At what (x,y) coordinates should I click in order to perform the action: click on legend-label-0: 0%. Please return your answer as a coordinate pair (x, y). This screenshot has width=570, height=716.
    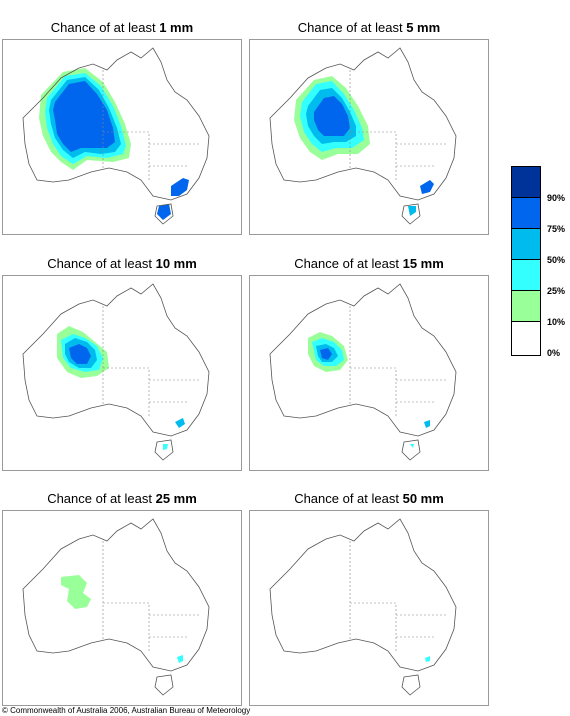
    Looking at the image, I should click on (554, 353).